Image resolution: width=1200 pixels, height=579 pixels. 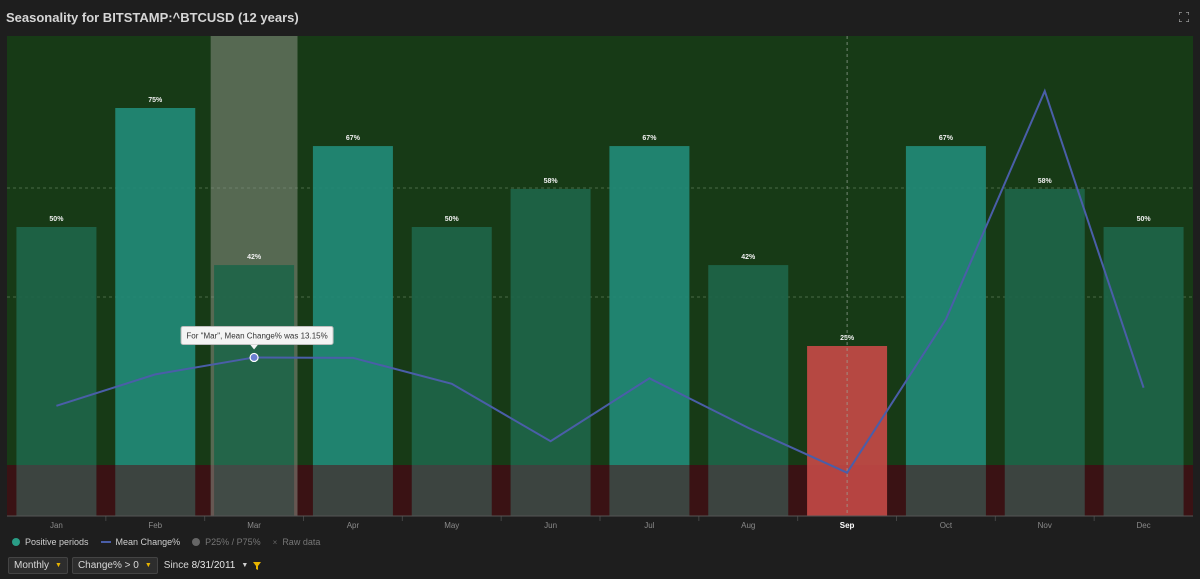 I want to click on legend-mean-change: Mean Change%, so click(x=140, y=542).